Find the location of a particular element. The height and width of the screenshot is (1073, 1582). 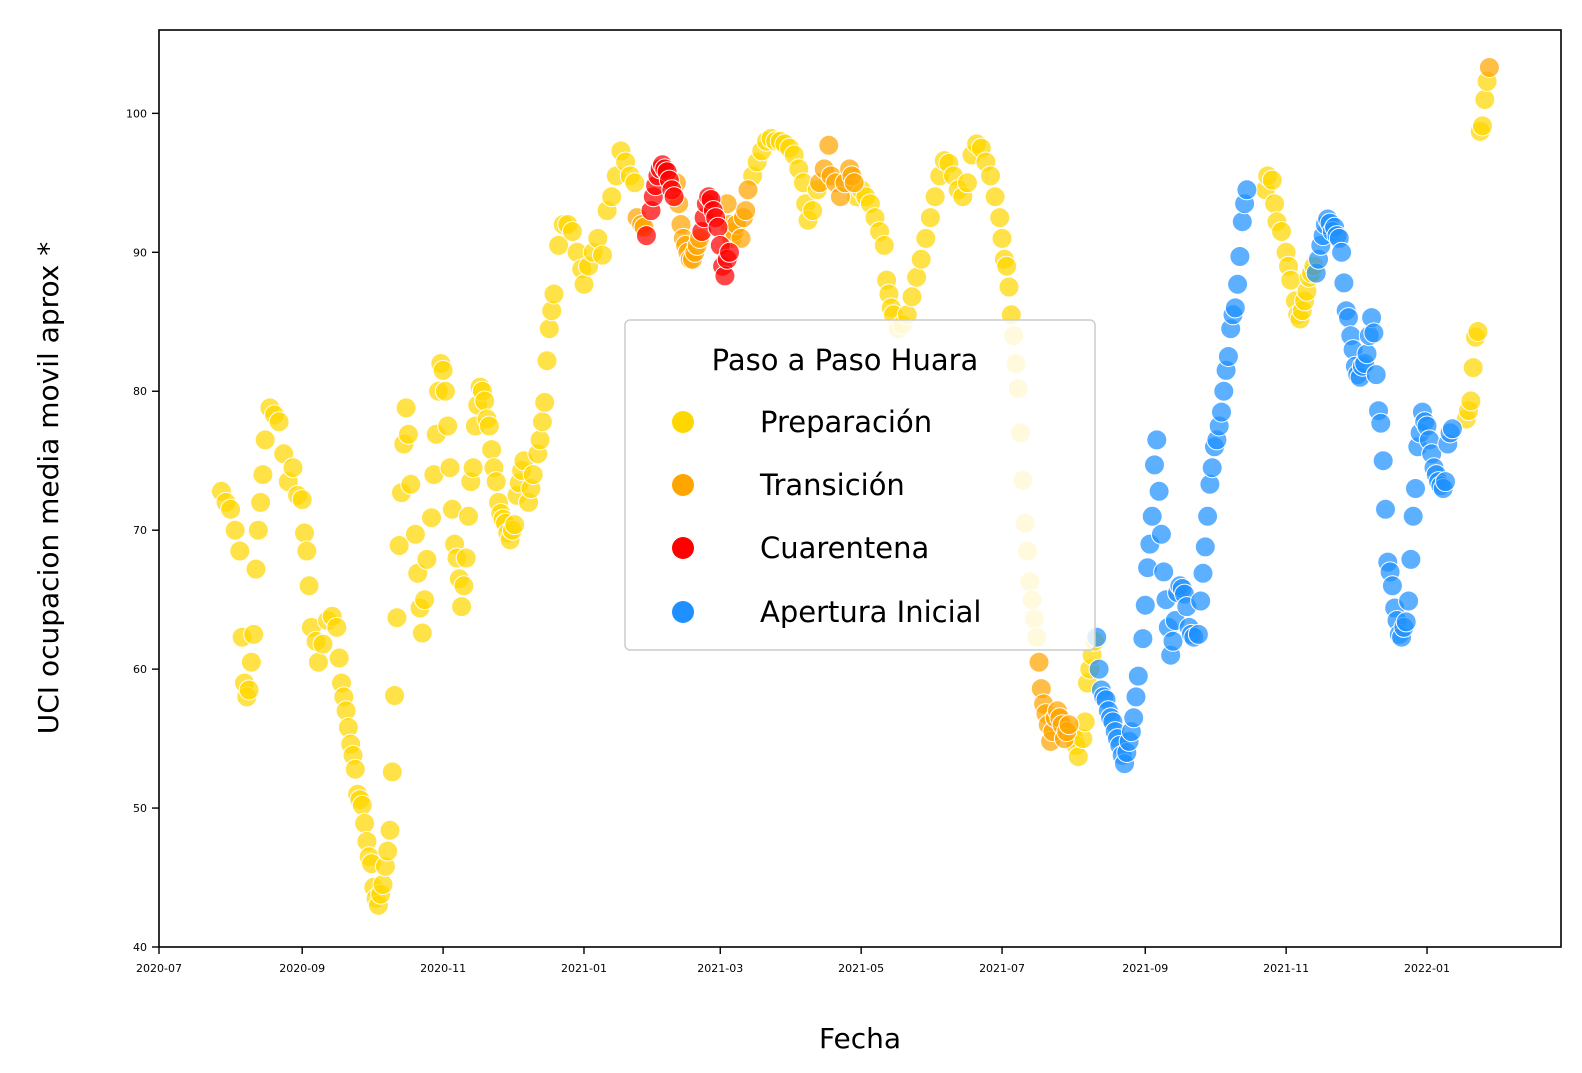

x-tick-label: 2021-01 is located at coordinates (584, 968).